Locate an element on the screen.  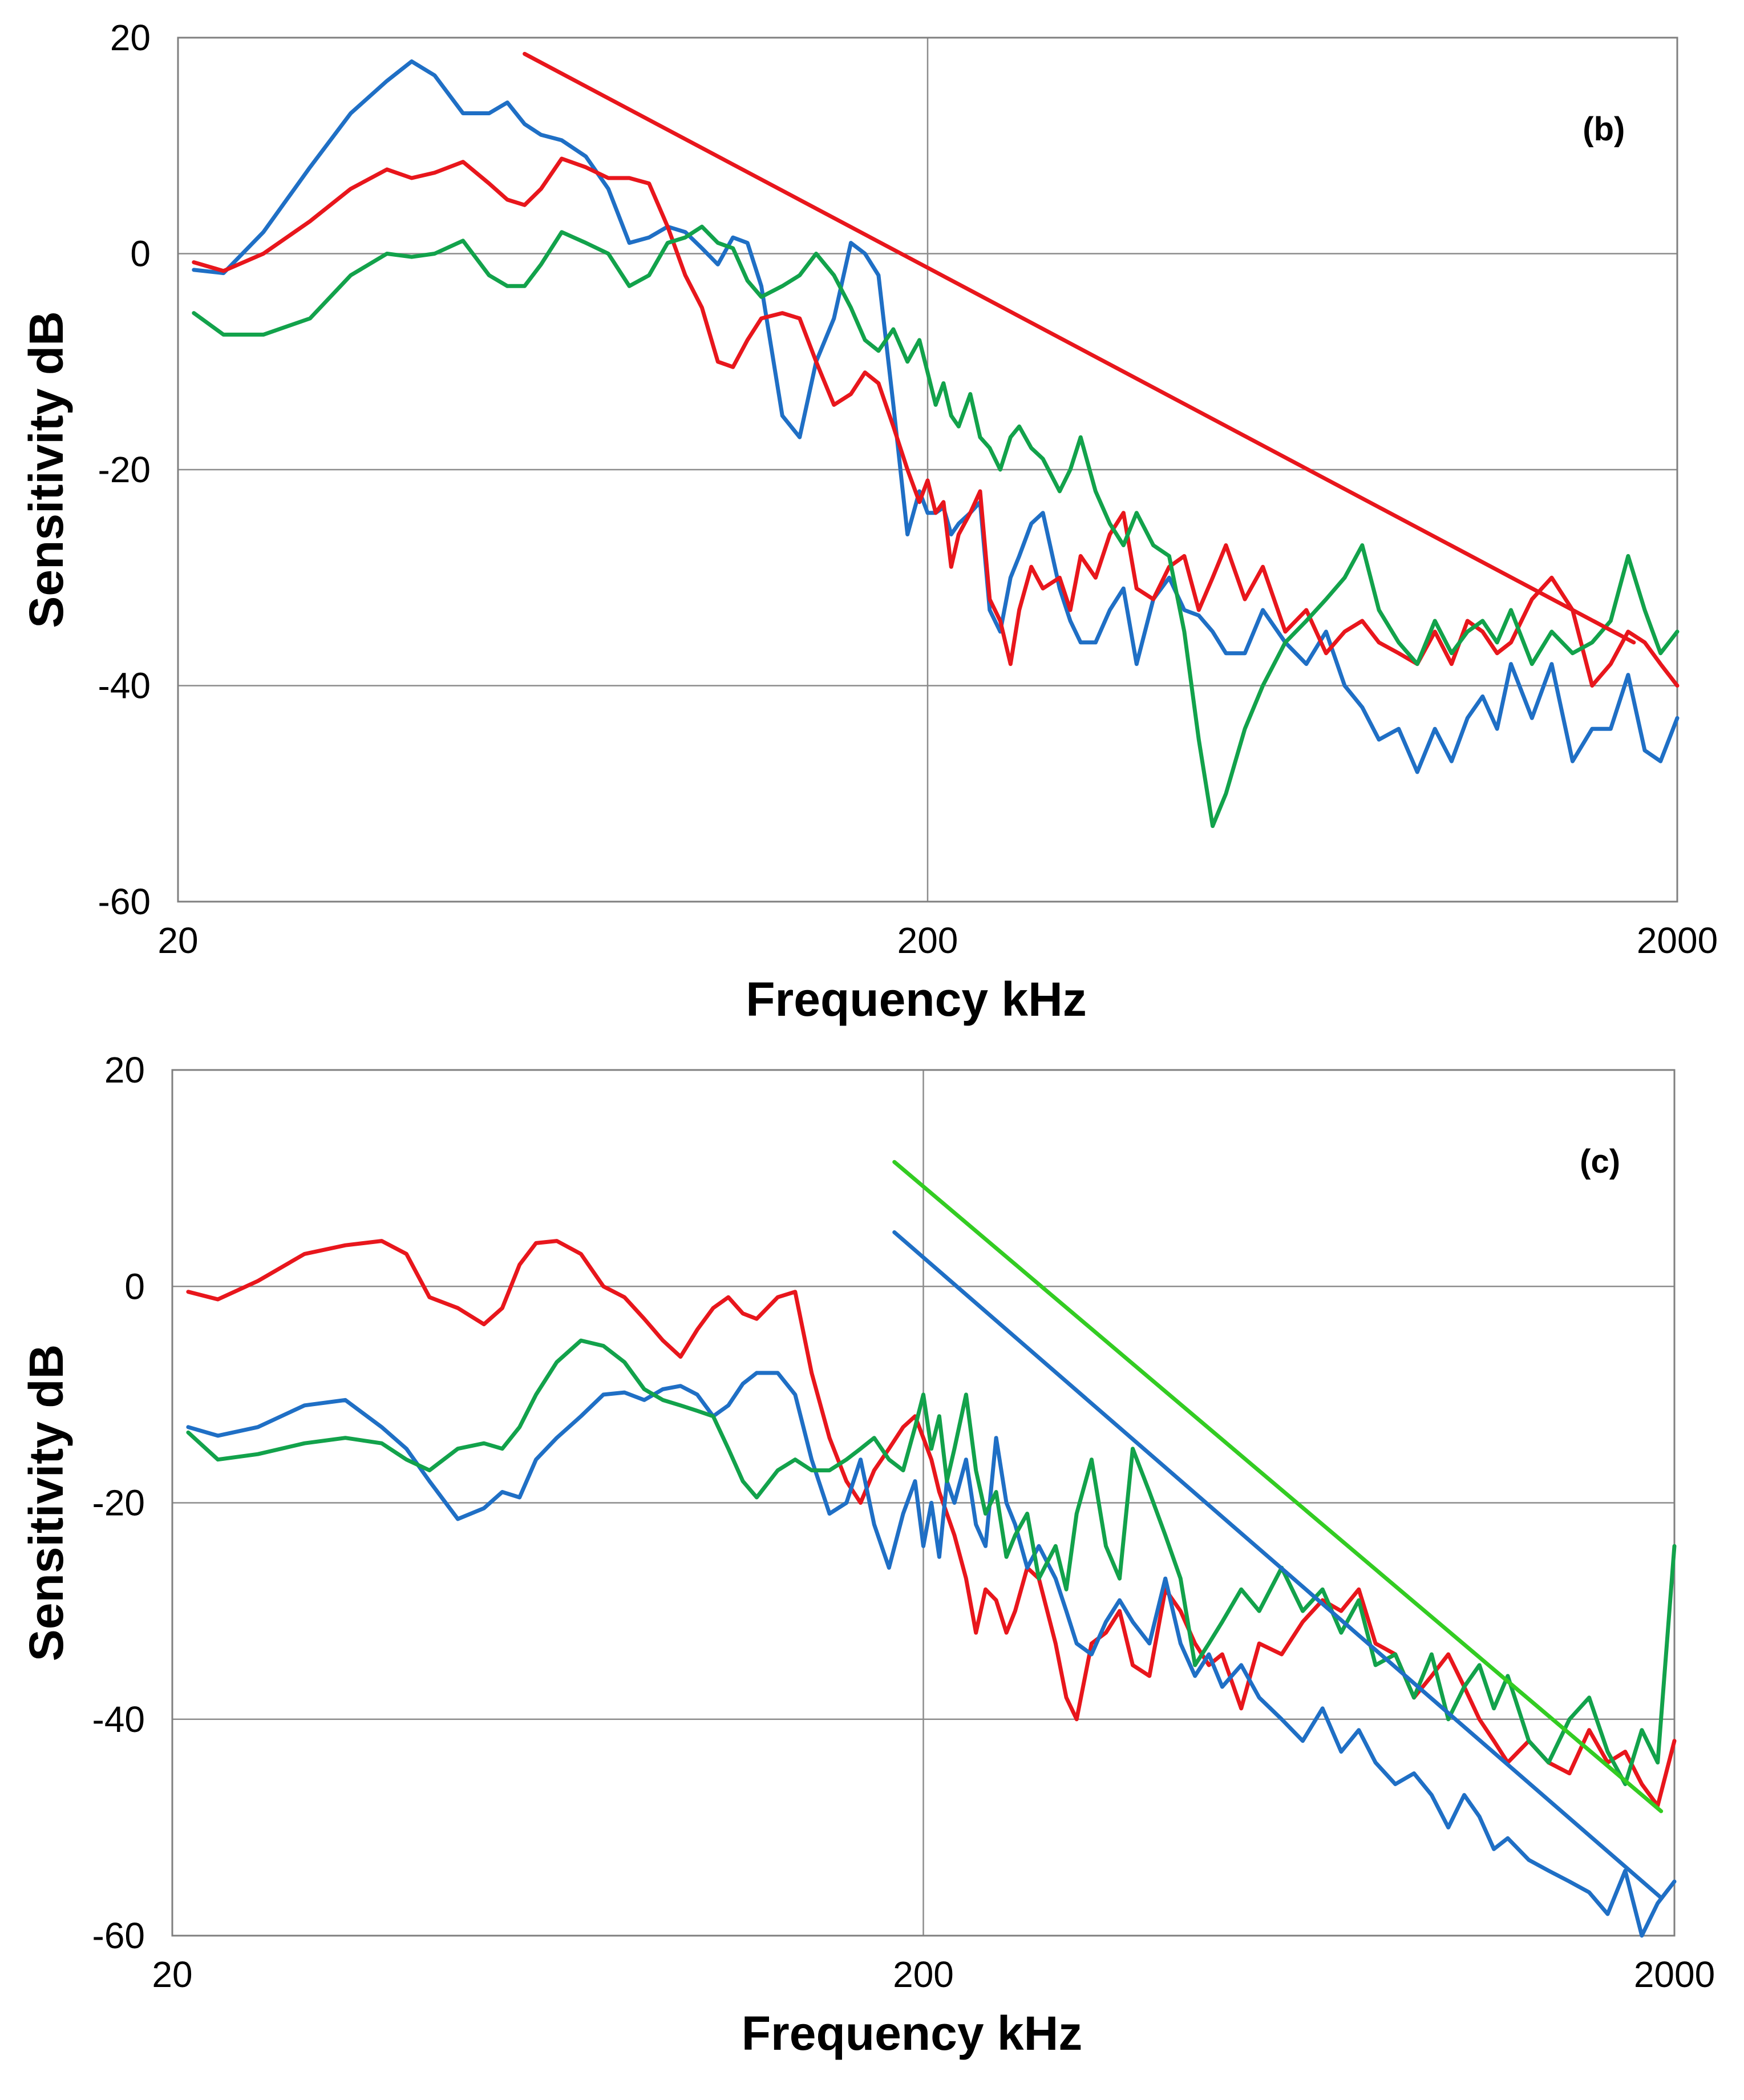
series-green-fit-line is located at coordinates (1278, 1487).